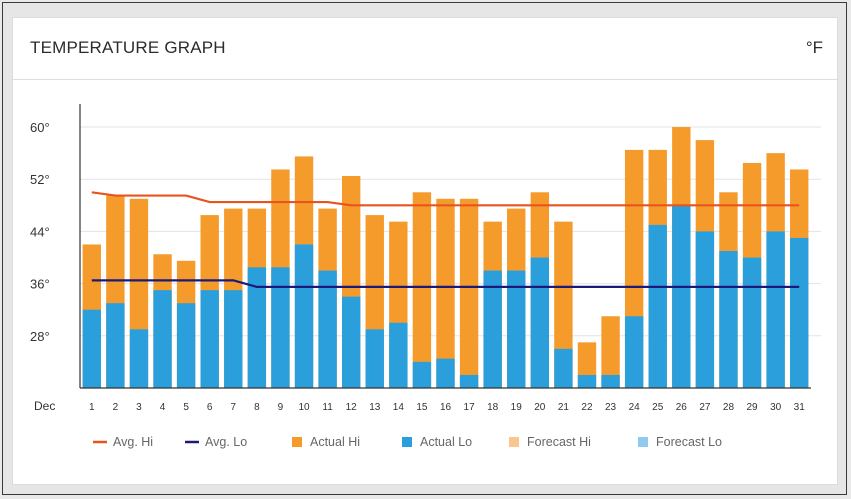 This screenshot has height=499, width=851. Describe the element at coordinates (689, 442) in the screenshot. I see `legend-label: Forecast Lo` at that location.